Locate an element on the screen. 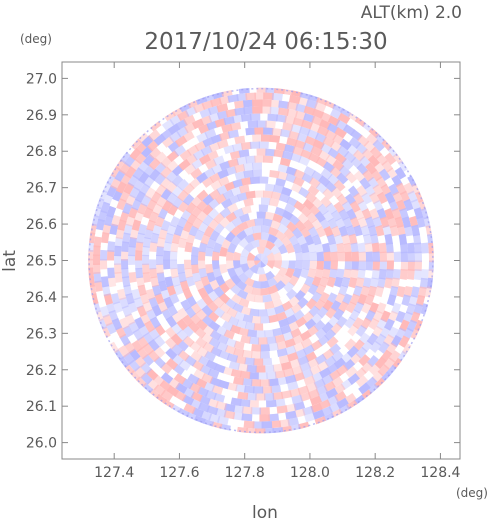 Image resolution: width=491 pixels, height=521 pixels. altitude-label: ALT(km) 2.0 is located at coordinates (411, 13).